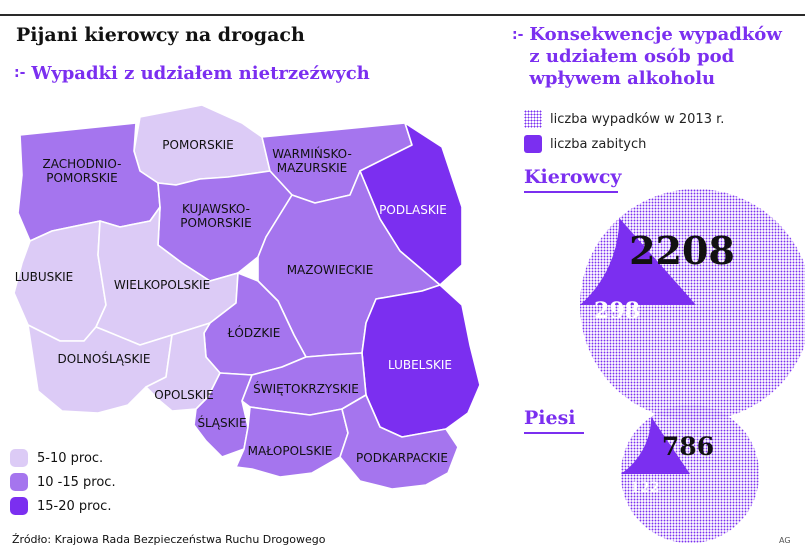 This screenshot has height=556, width=805. I want to click on map-legend-swatch-light, so click(19, 458).